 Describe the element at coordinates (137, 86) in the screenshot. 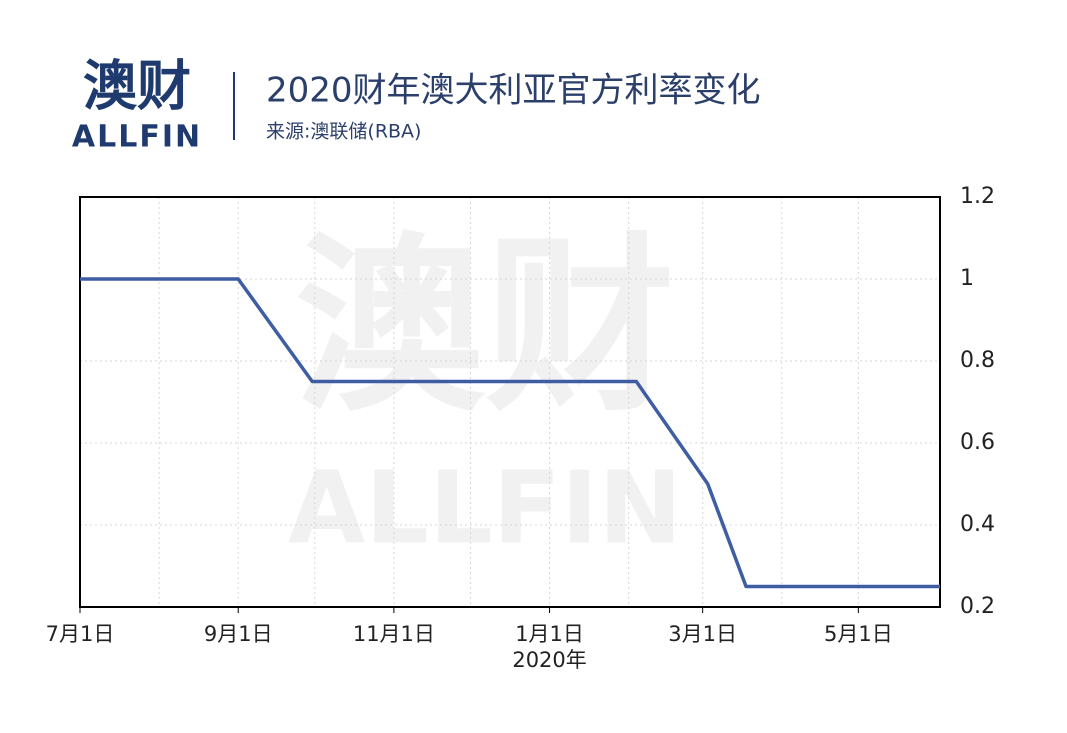

I see `logo-cn: 澳财` at that location.